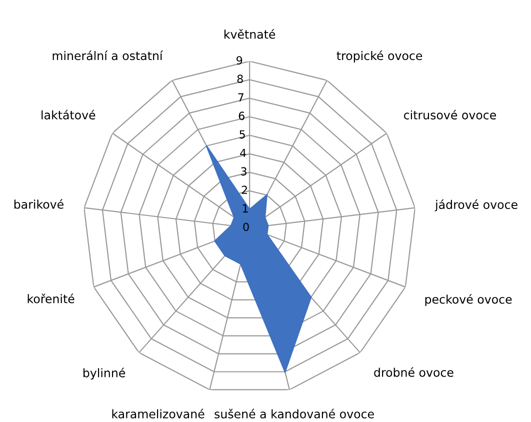 The image size is (531, 422). I want to click on spoke-label: citrusové ovoce, so click(450, 115).